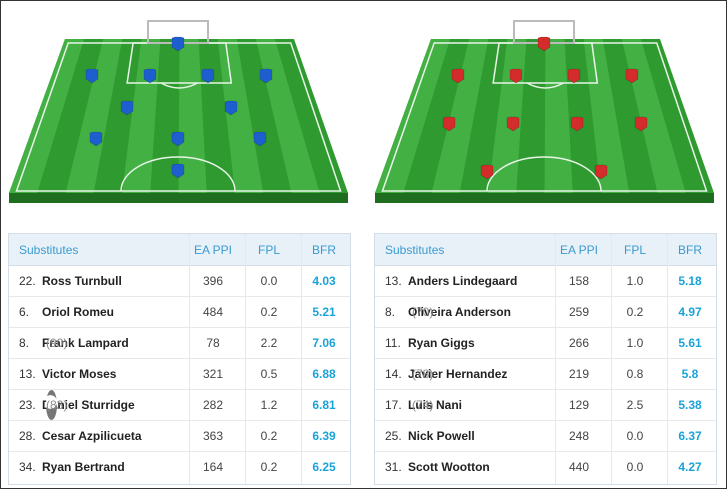 The image size is (727, 489). Describe the element at coordinates (179, 250) in the screenshot. I see `table-header: Substitutes EA PPI FPL BFR` at that location.